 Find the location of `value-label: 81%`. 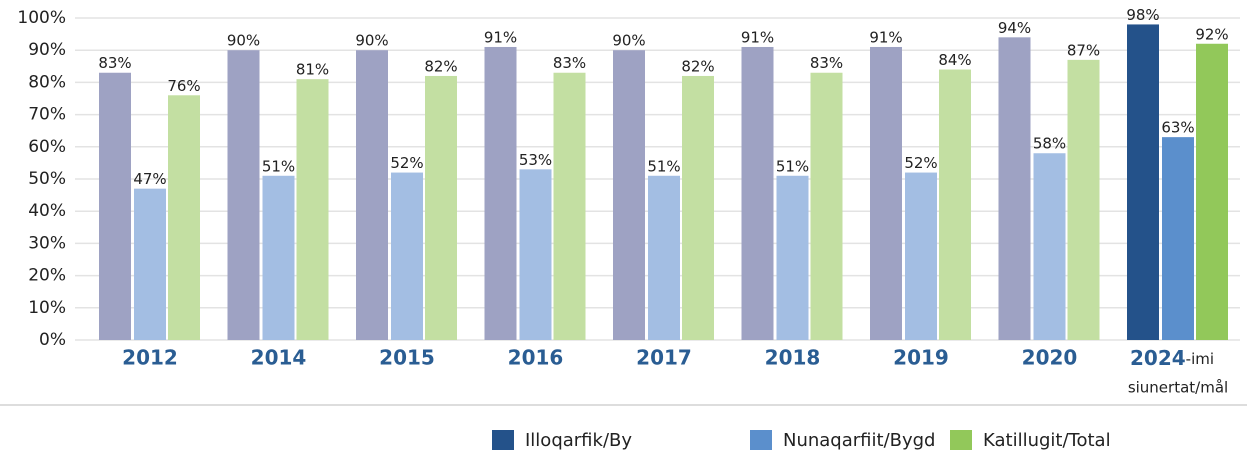

value-label: 81% is located at coordinates (312, 70).